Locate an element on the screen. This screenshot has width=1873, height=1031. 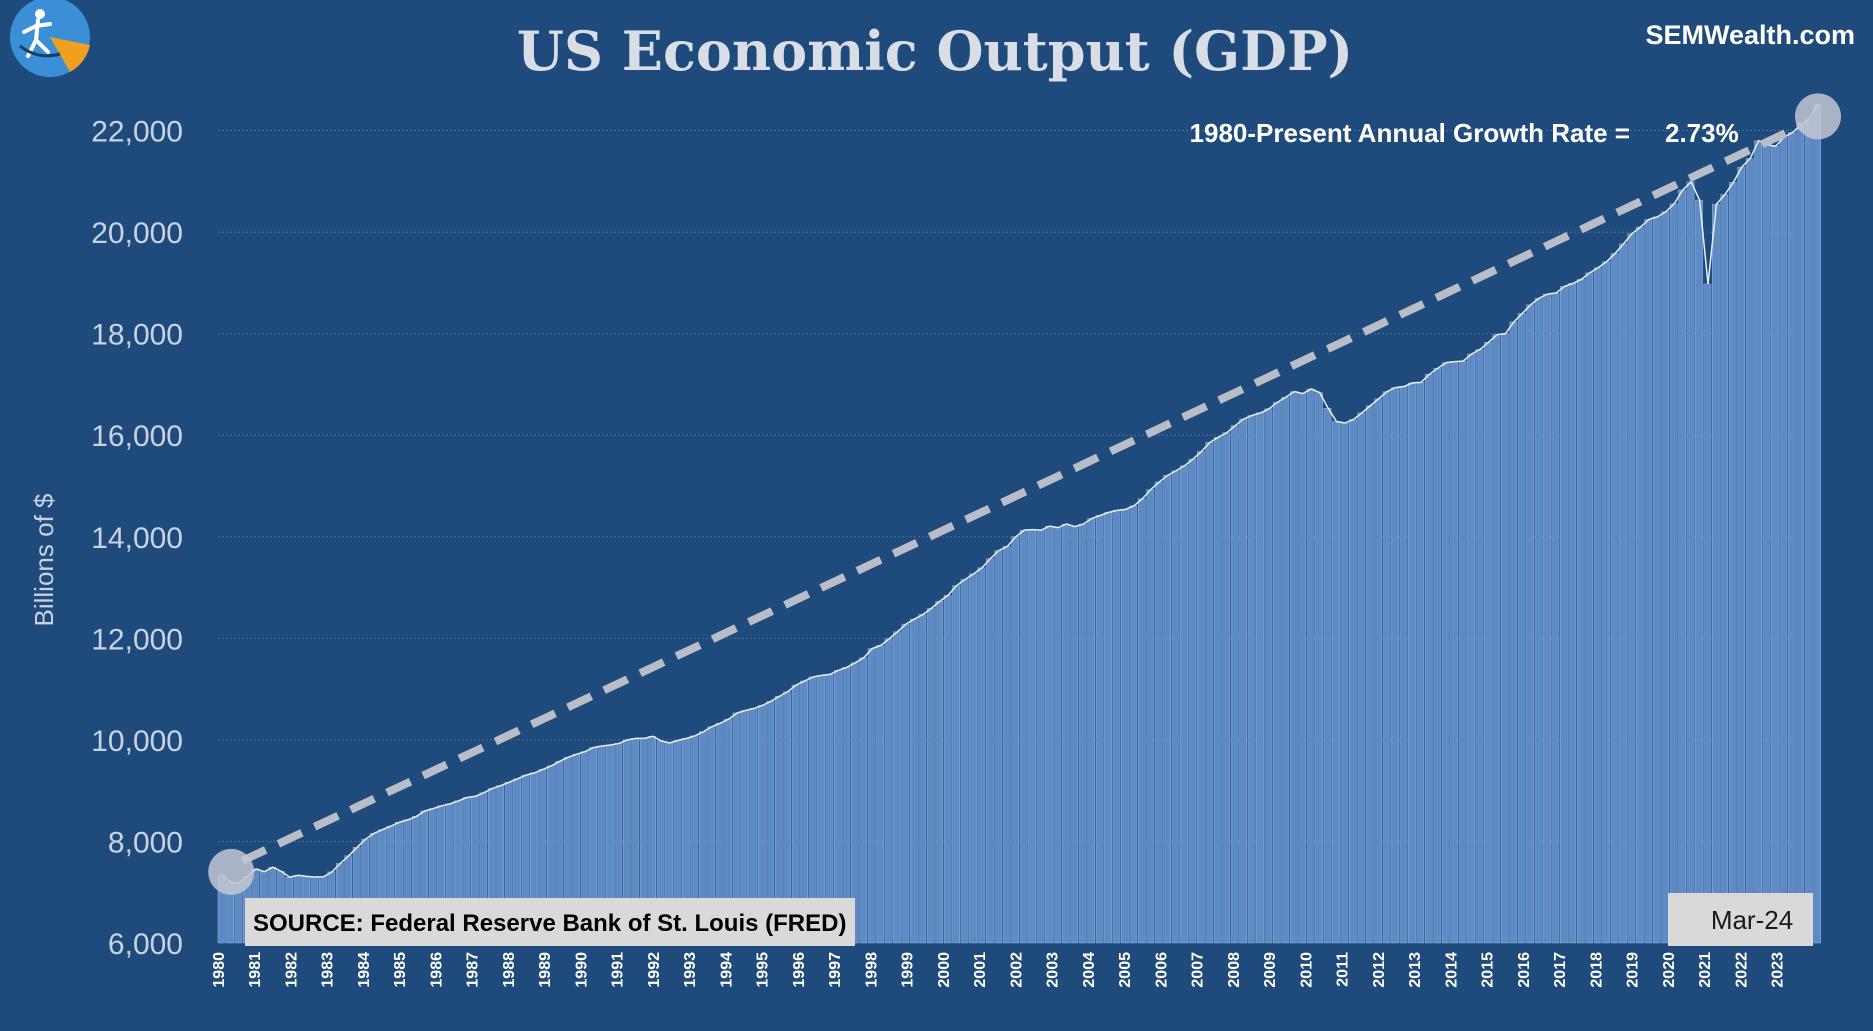
x-tick-label: 1981 is located at coordinates (255, 970).